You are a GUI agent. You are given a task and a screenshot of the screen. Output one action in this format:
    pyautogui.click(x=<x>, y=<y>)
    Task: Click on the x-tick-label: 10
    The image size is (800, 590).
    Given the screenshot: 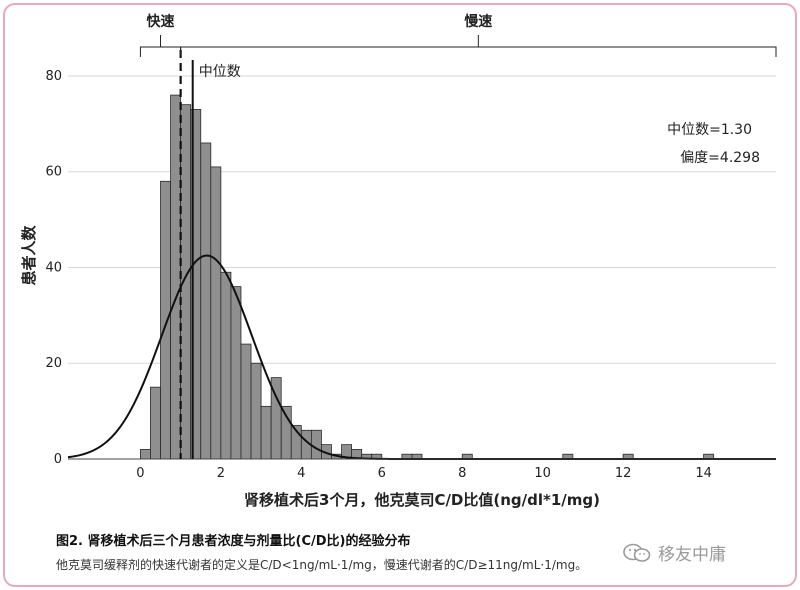 What is the action you would take?
    pyautogui.click(x=542, y=473)
    